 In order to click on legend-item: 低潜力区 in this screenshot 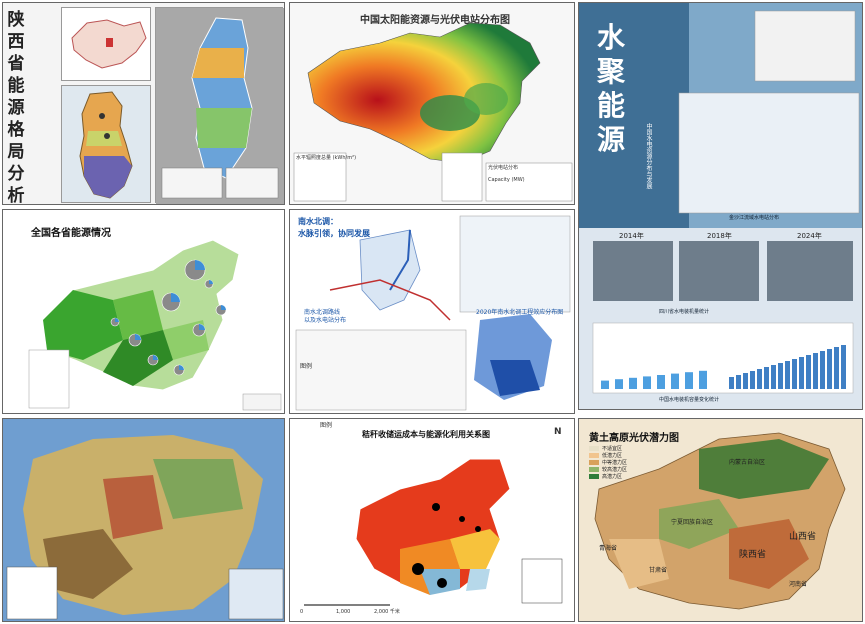, I will do `click(608, 455)`.